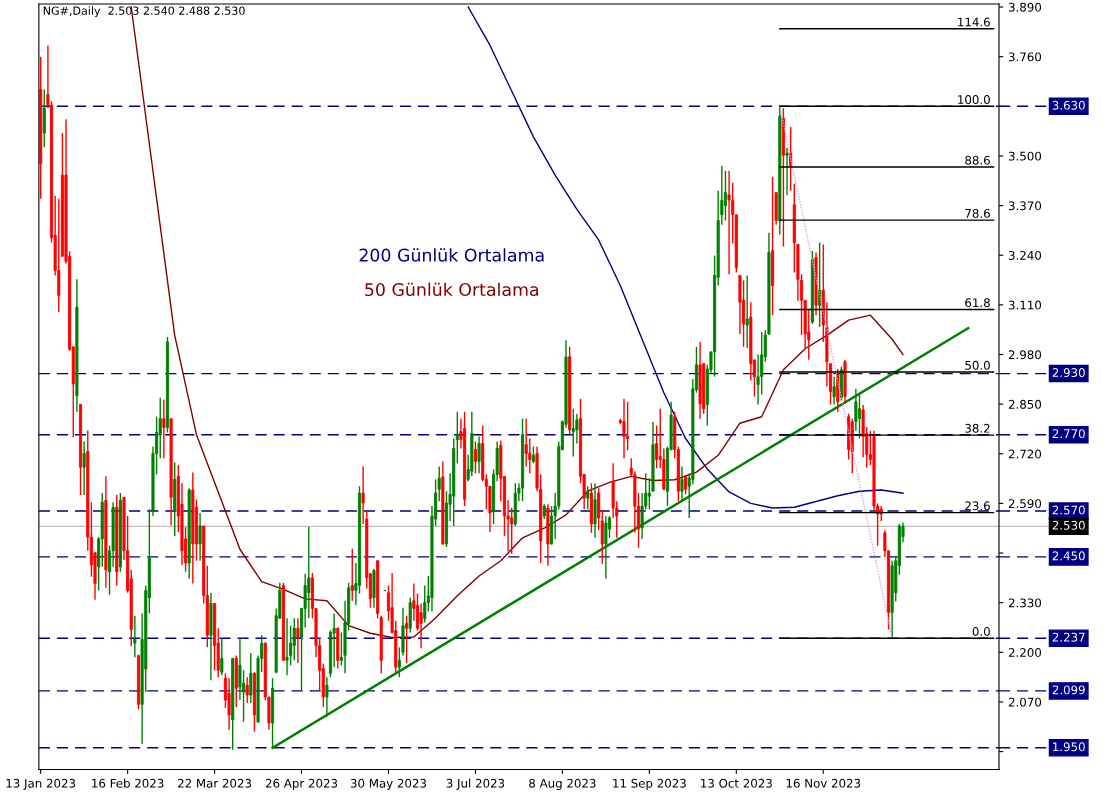 Image resolution: width=1110 pixels, height=795 pixels. What do you see at coordinates (128, 783) in the screenshot?
I see `x-tick-label: 16 Feb 2023` at bounding box center [128, 783].